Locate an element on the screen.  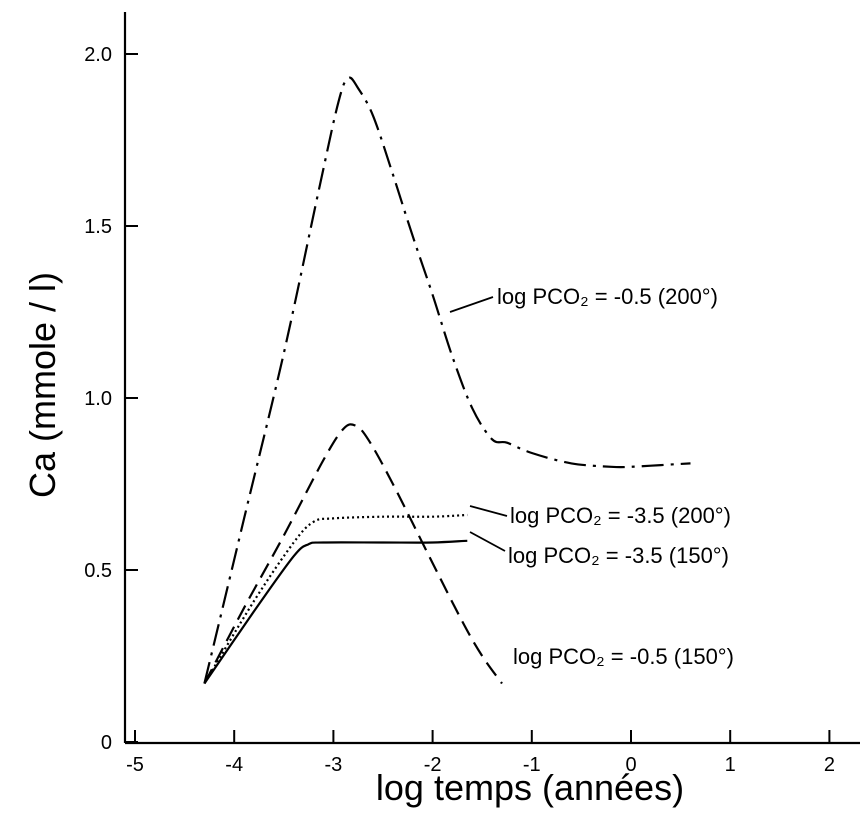
annotation-series-2: log PCO₂ = -3.5 (200°) is located at coordinates (620, 515).